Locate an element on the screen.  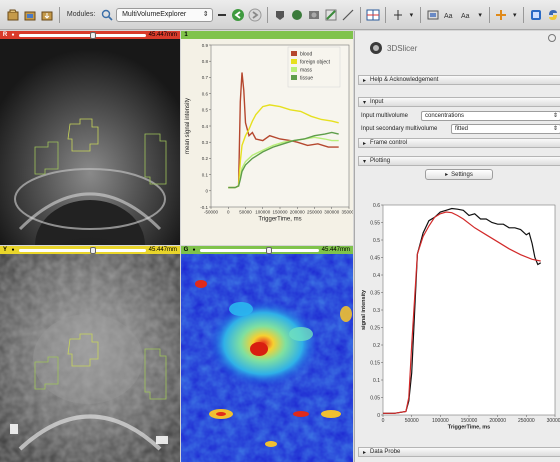
signal-series-line is located at coordinates (462, 312).